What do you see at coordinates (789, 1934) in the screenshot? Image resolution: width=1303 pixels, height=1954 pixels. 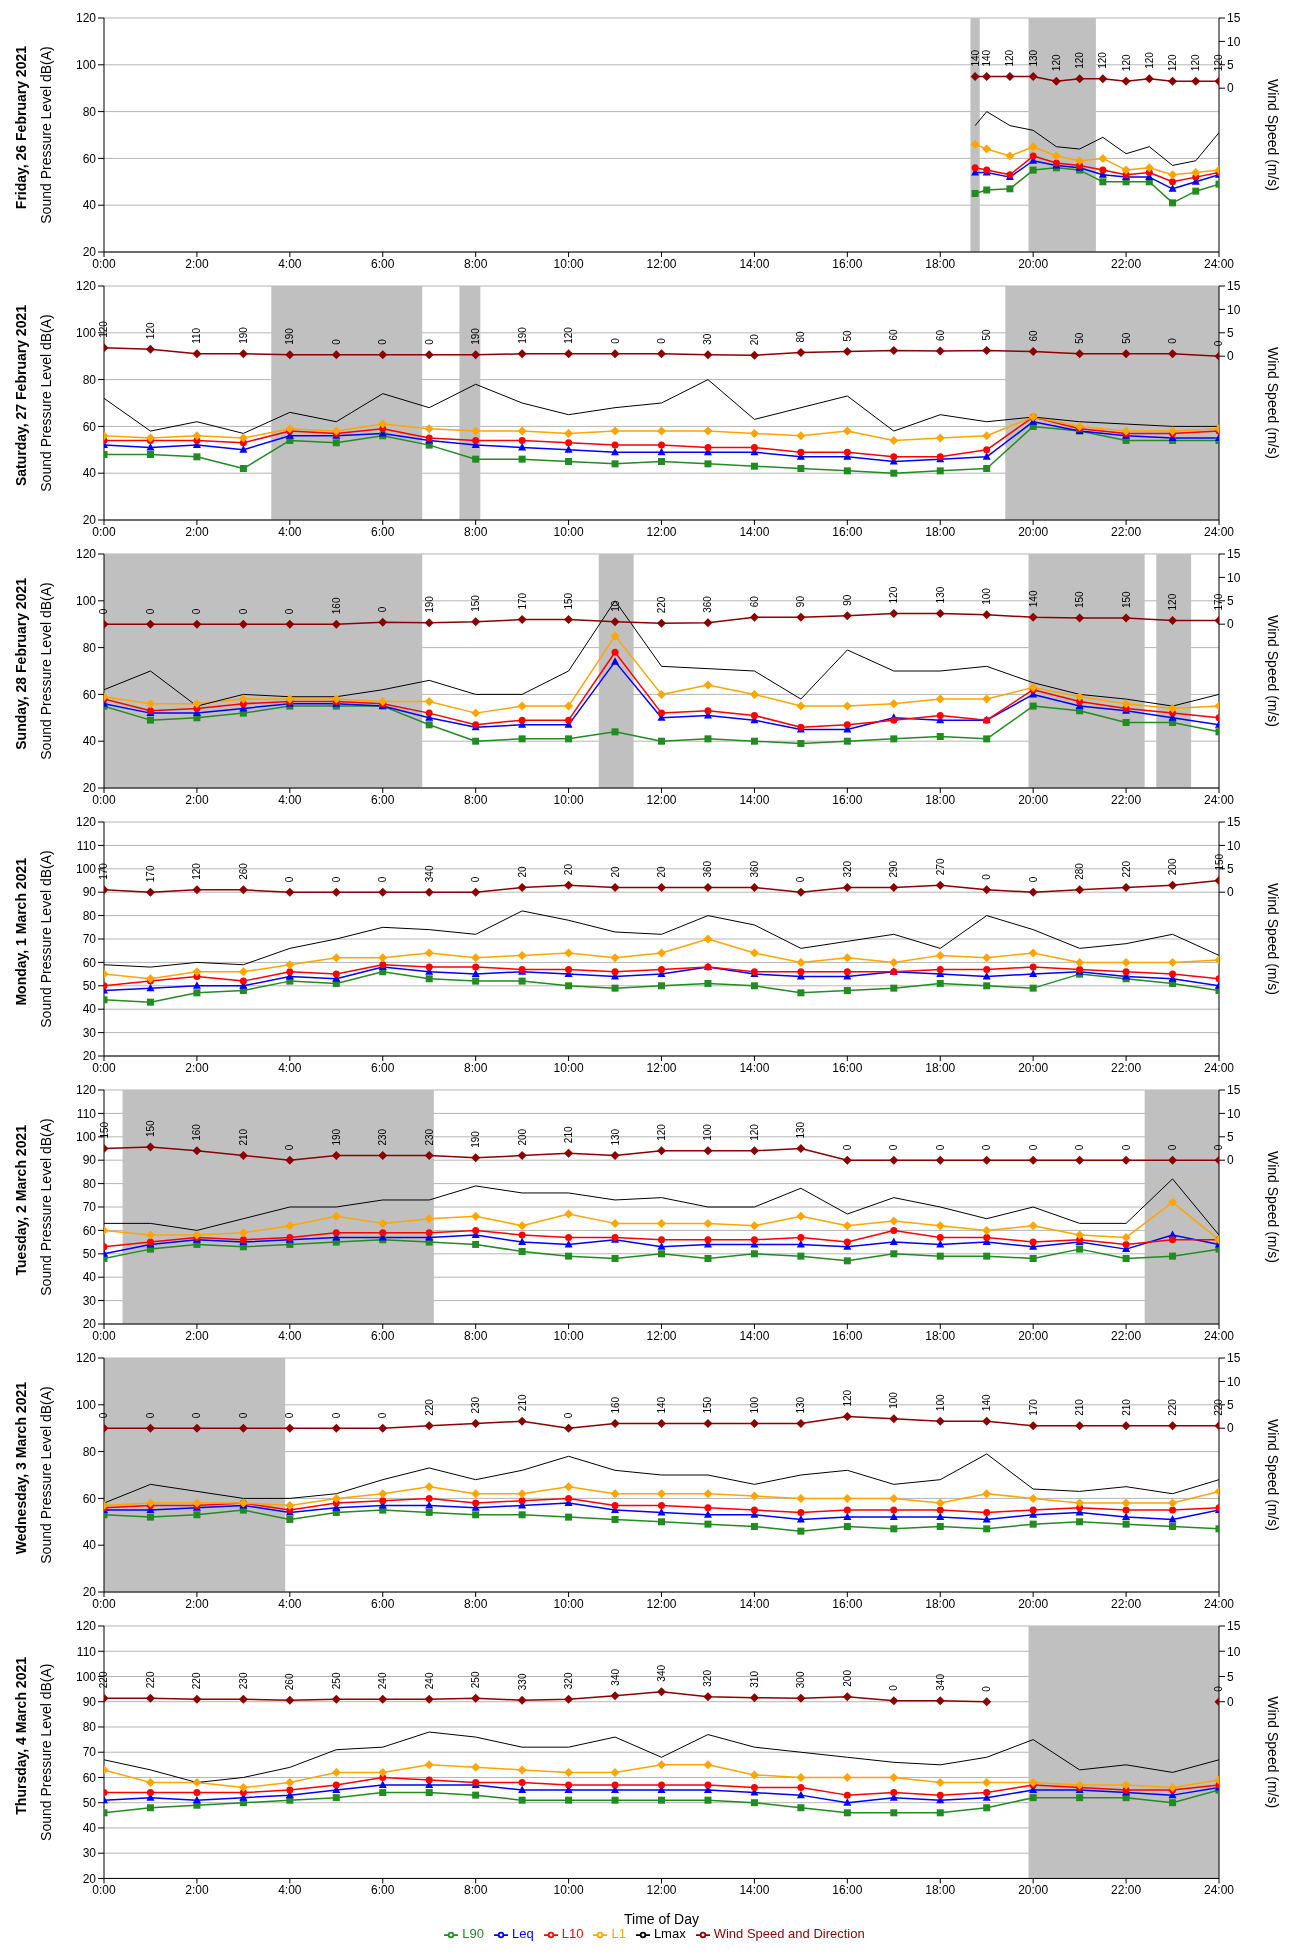 I see `legend-label: Wind Speed and Direction` at bounding box center [789, 1934].